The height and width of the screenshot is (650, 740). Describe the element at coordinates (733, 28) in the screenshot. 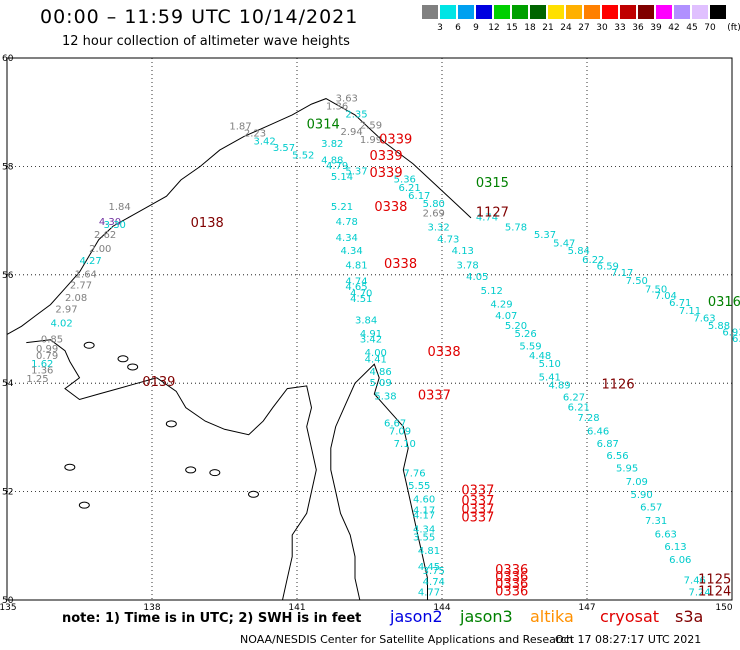

I see `colorbar-unit: (ft)` at that location.